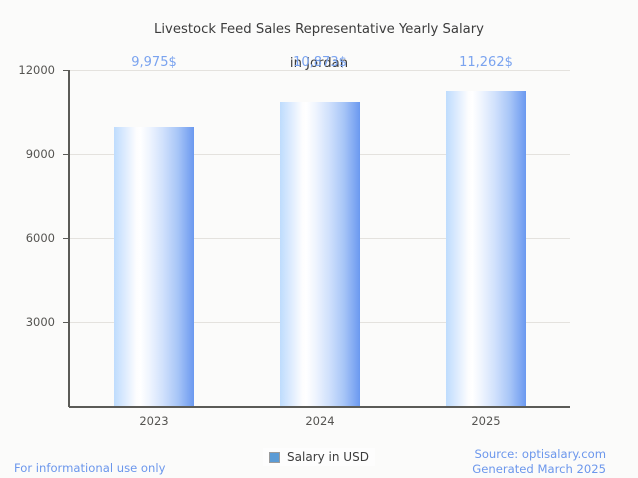 The image size is (638, 478). I want to click on chart-title-line-2: in Jordan, so click(319, 63).